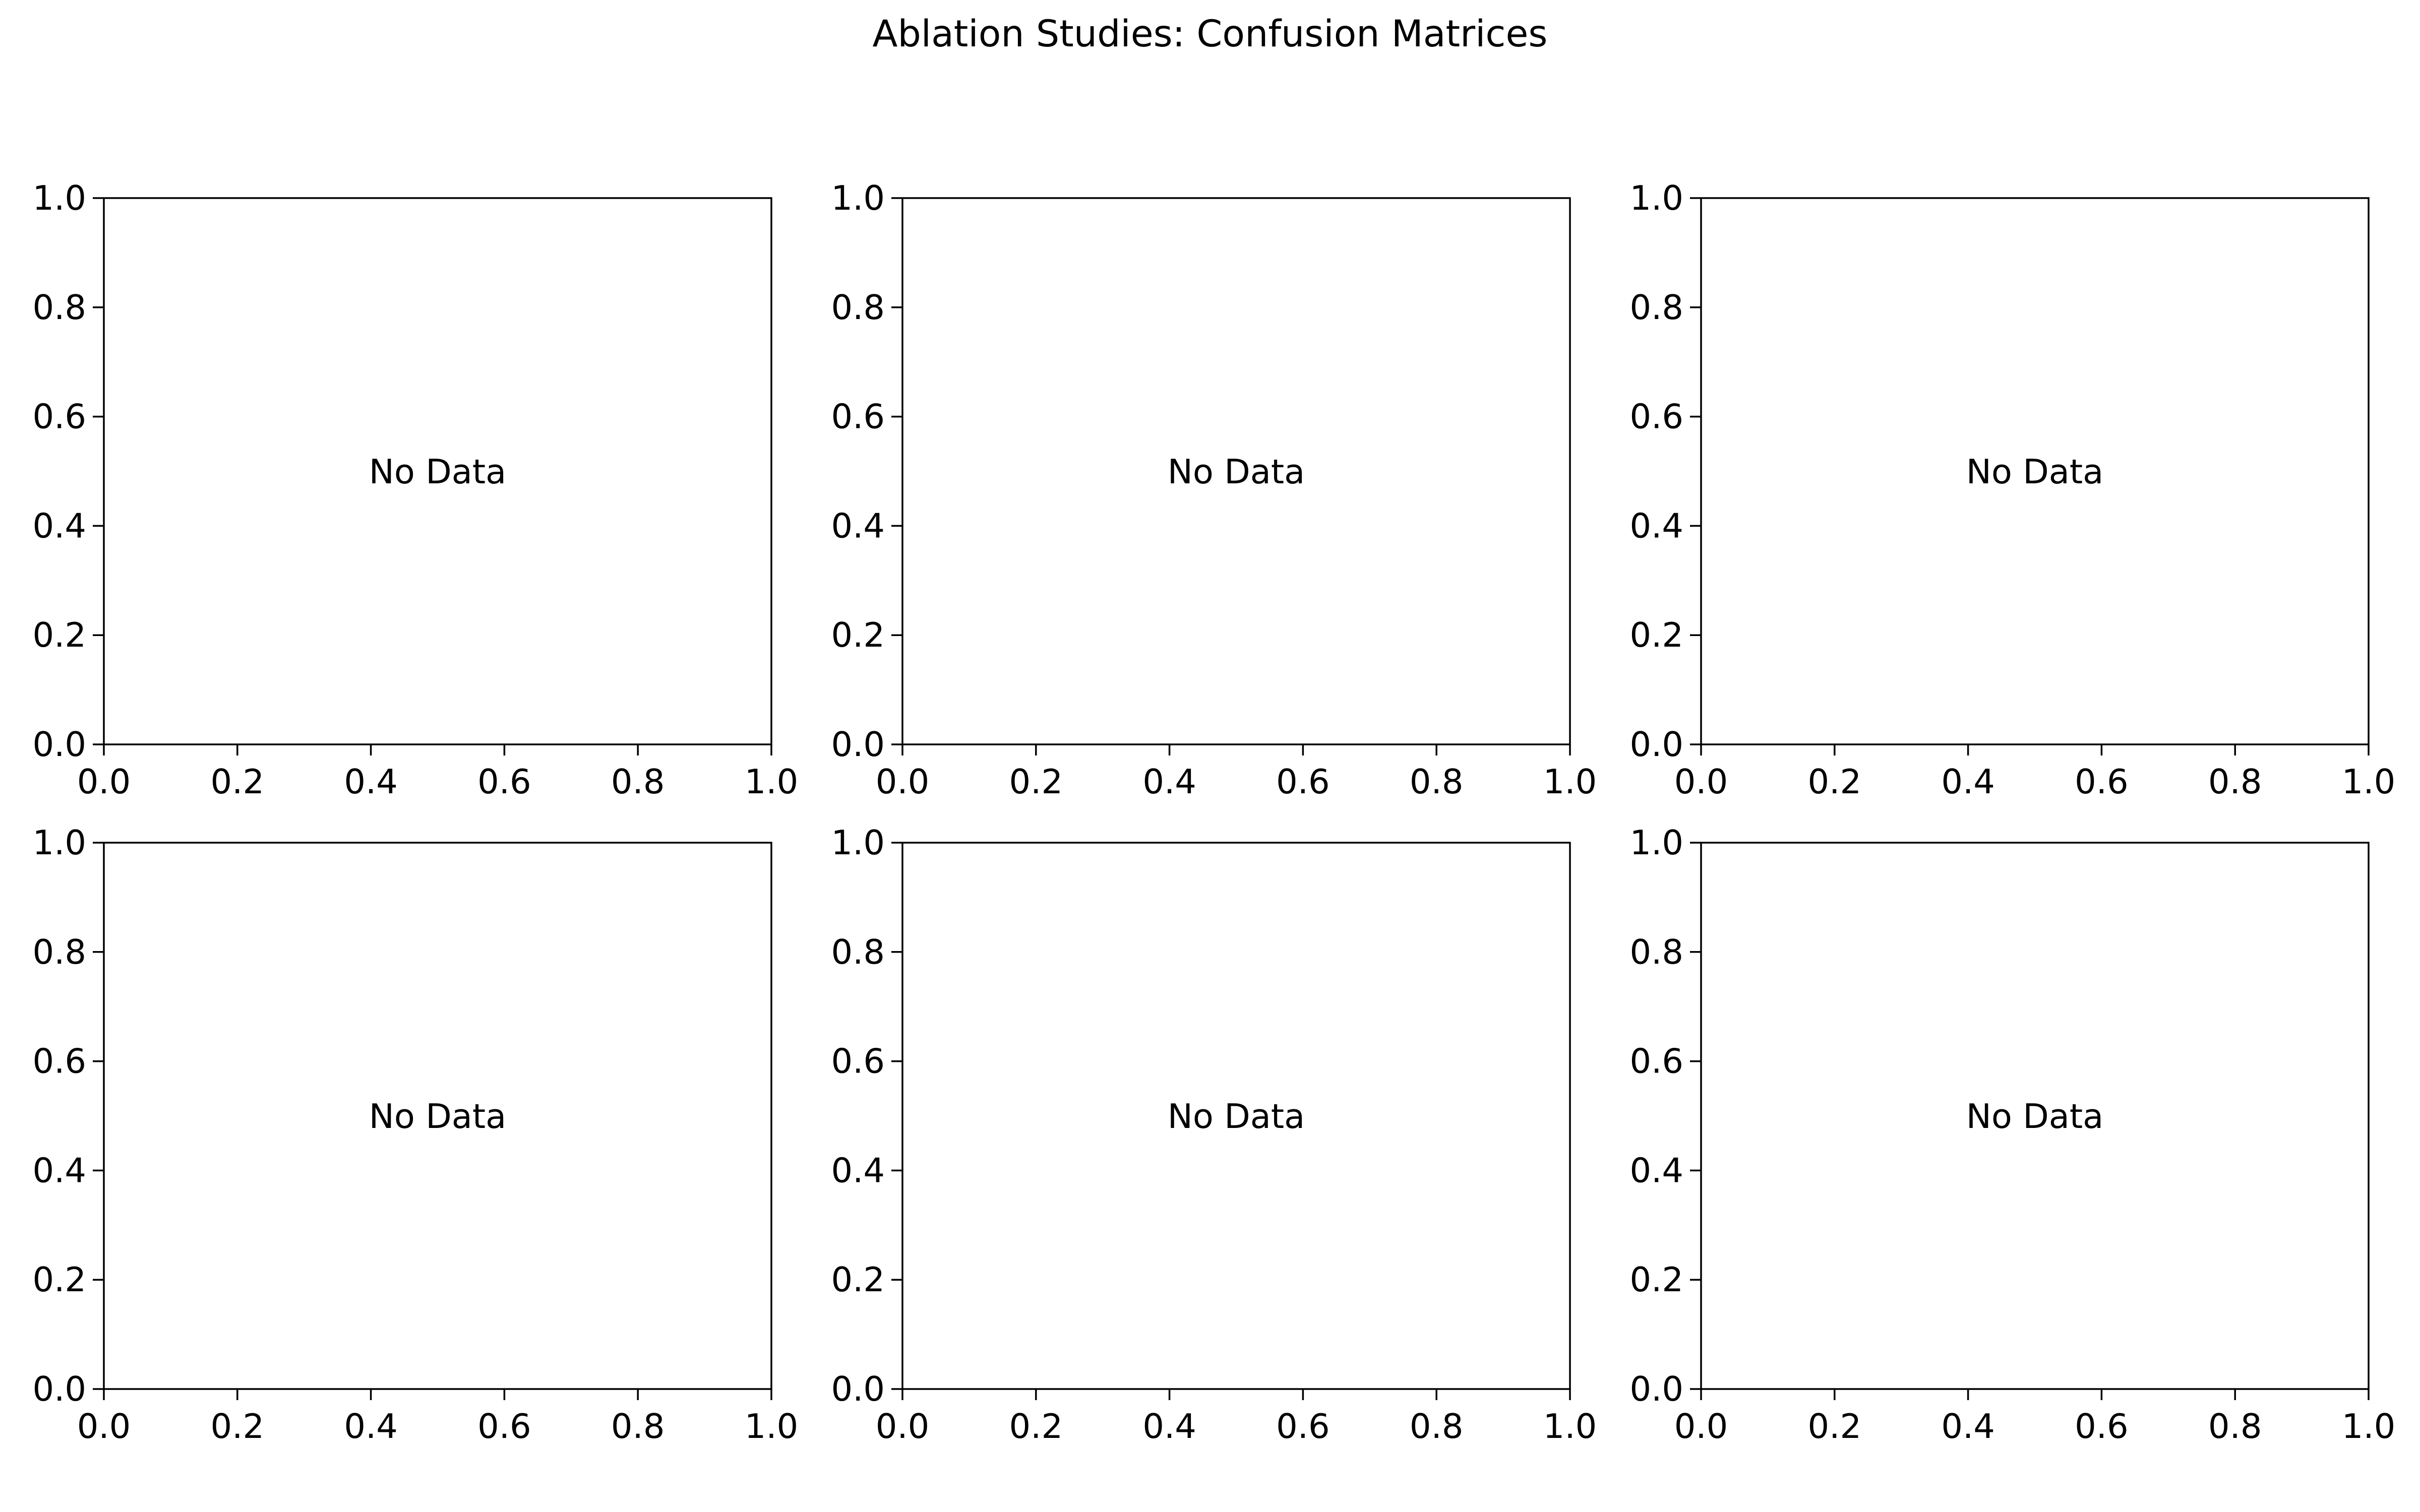  I want to click on figure-title: Ablation Studies: Confusion Matrices, so click(1210, 34).